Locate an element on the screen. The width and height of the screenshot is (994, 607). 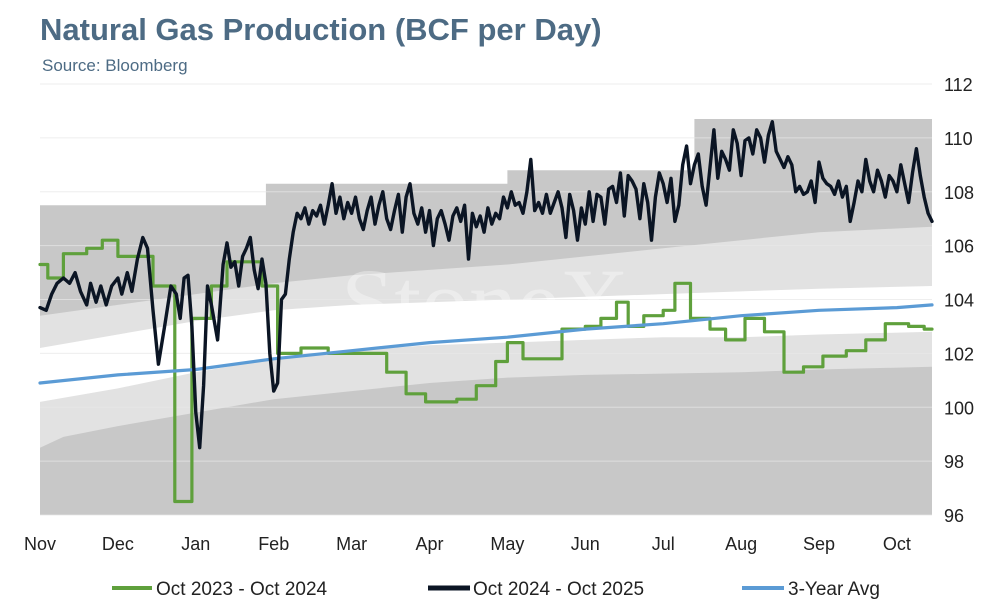
y-tick-label: 110 is located at coordinates (958, 139).